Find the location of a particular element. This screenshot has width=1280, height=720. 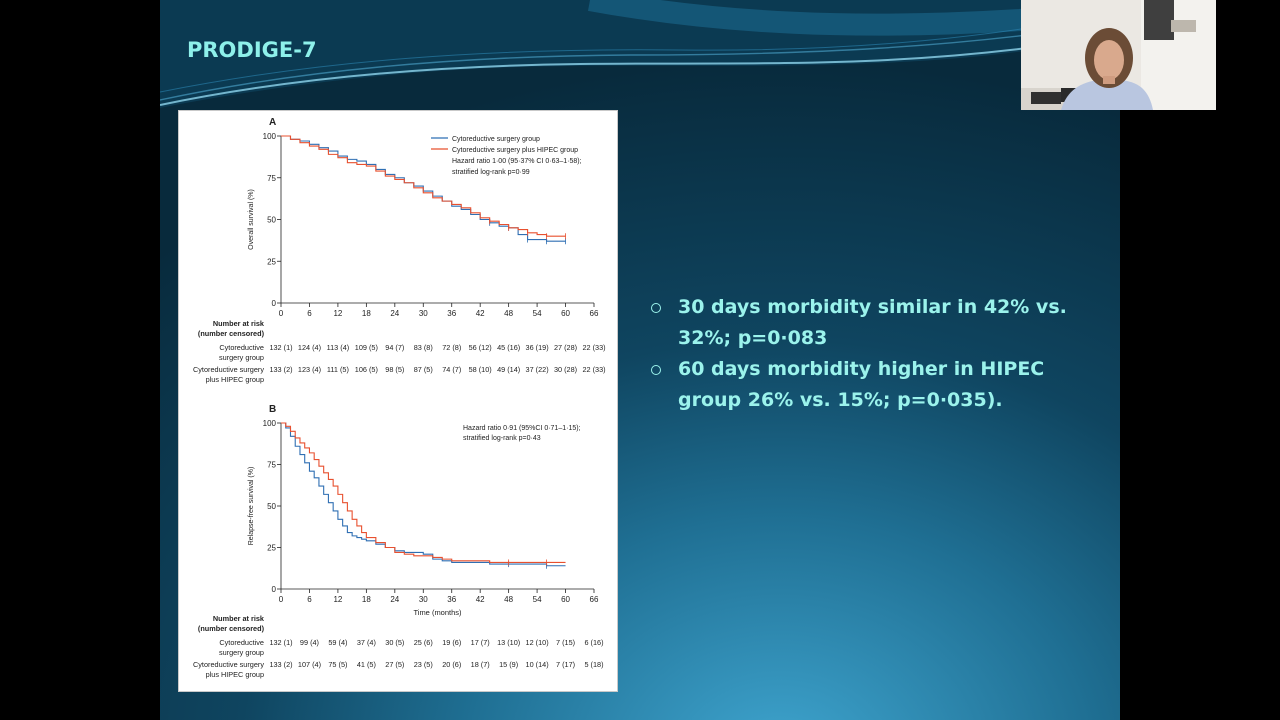

risk-table-cell: 5 (18) is located at coordinates (593, 664).